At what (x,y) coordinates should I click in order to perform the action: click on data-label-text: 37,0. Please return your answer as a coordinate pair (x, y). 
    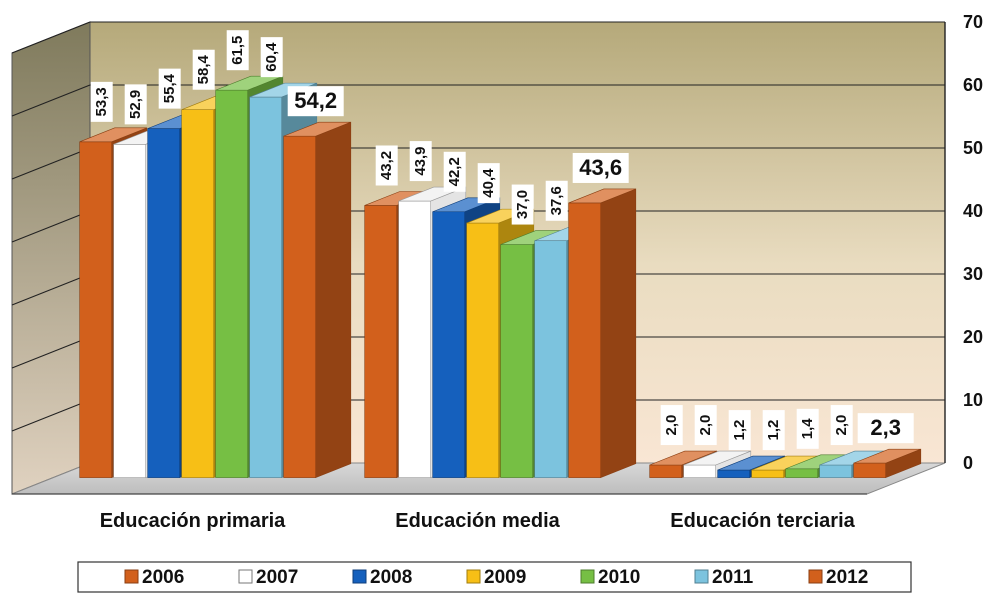
    Looking at the image, I should click on (522, 204).